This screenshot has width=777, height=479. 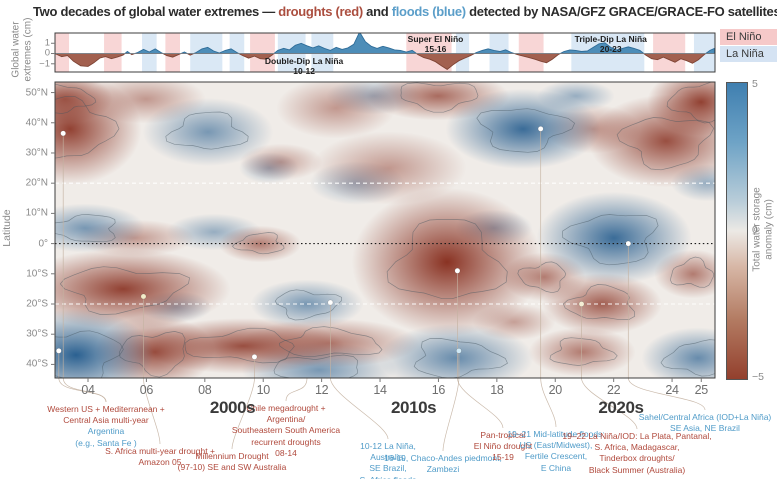 I want to click on extremes-area-negative, so click(x=385, y=61).